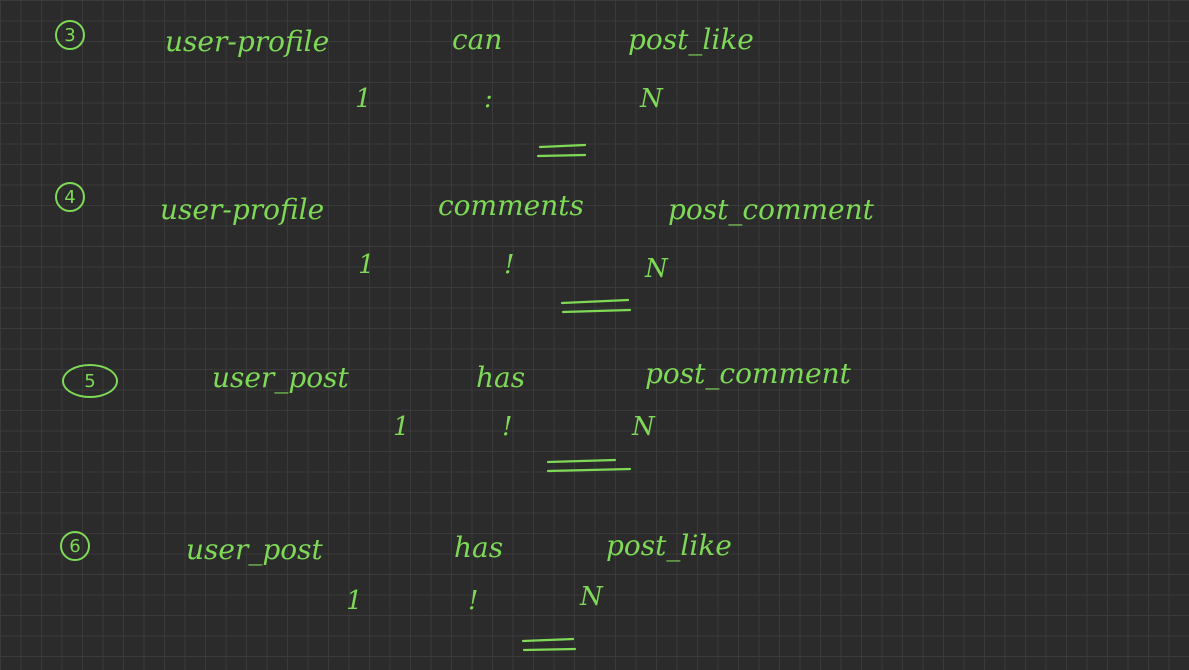  I want to click on item-number-circle: 5, so click(90, 381).